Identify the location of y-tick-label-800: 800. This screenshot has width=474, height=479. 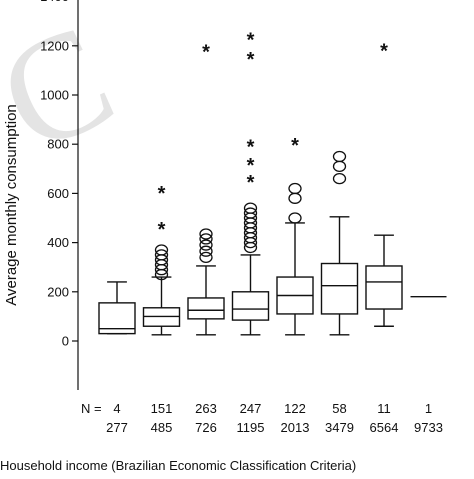
(58, 144).